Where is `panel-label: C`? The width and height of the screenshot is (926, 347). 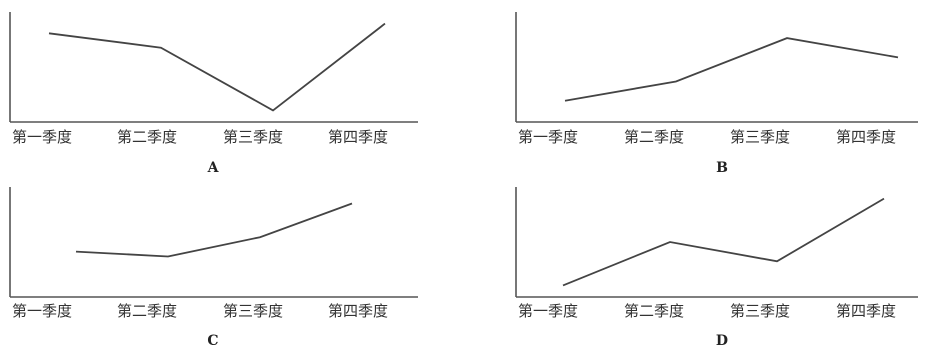
panel-label: C is located at coordinates (212, 340).